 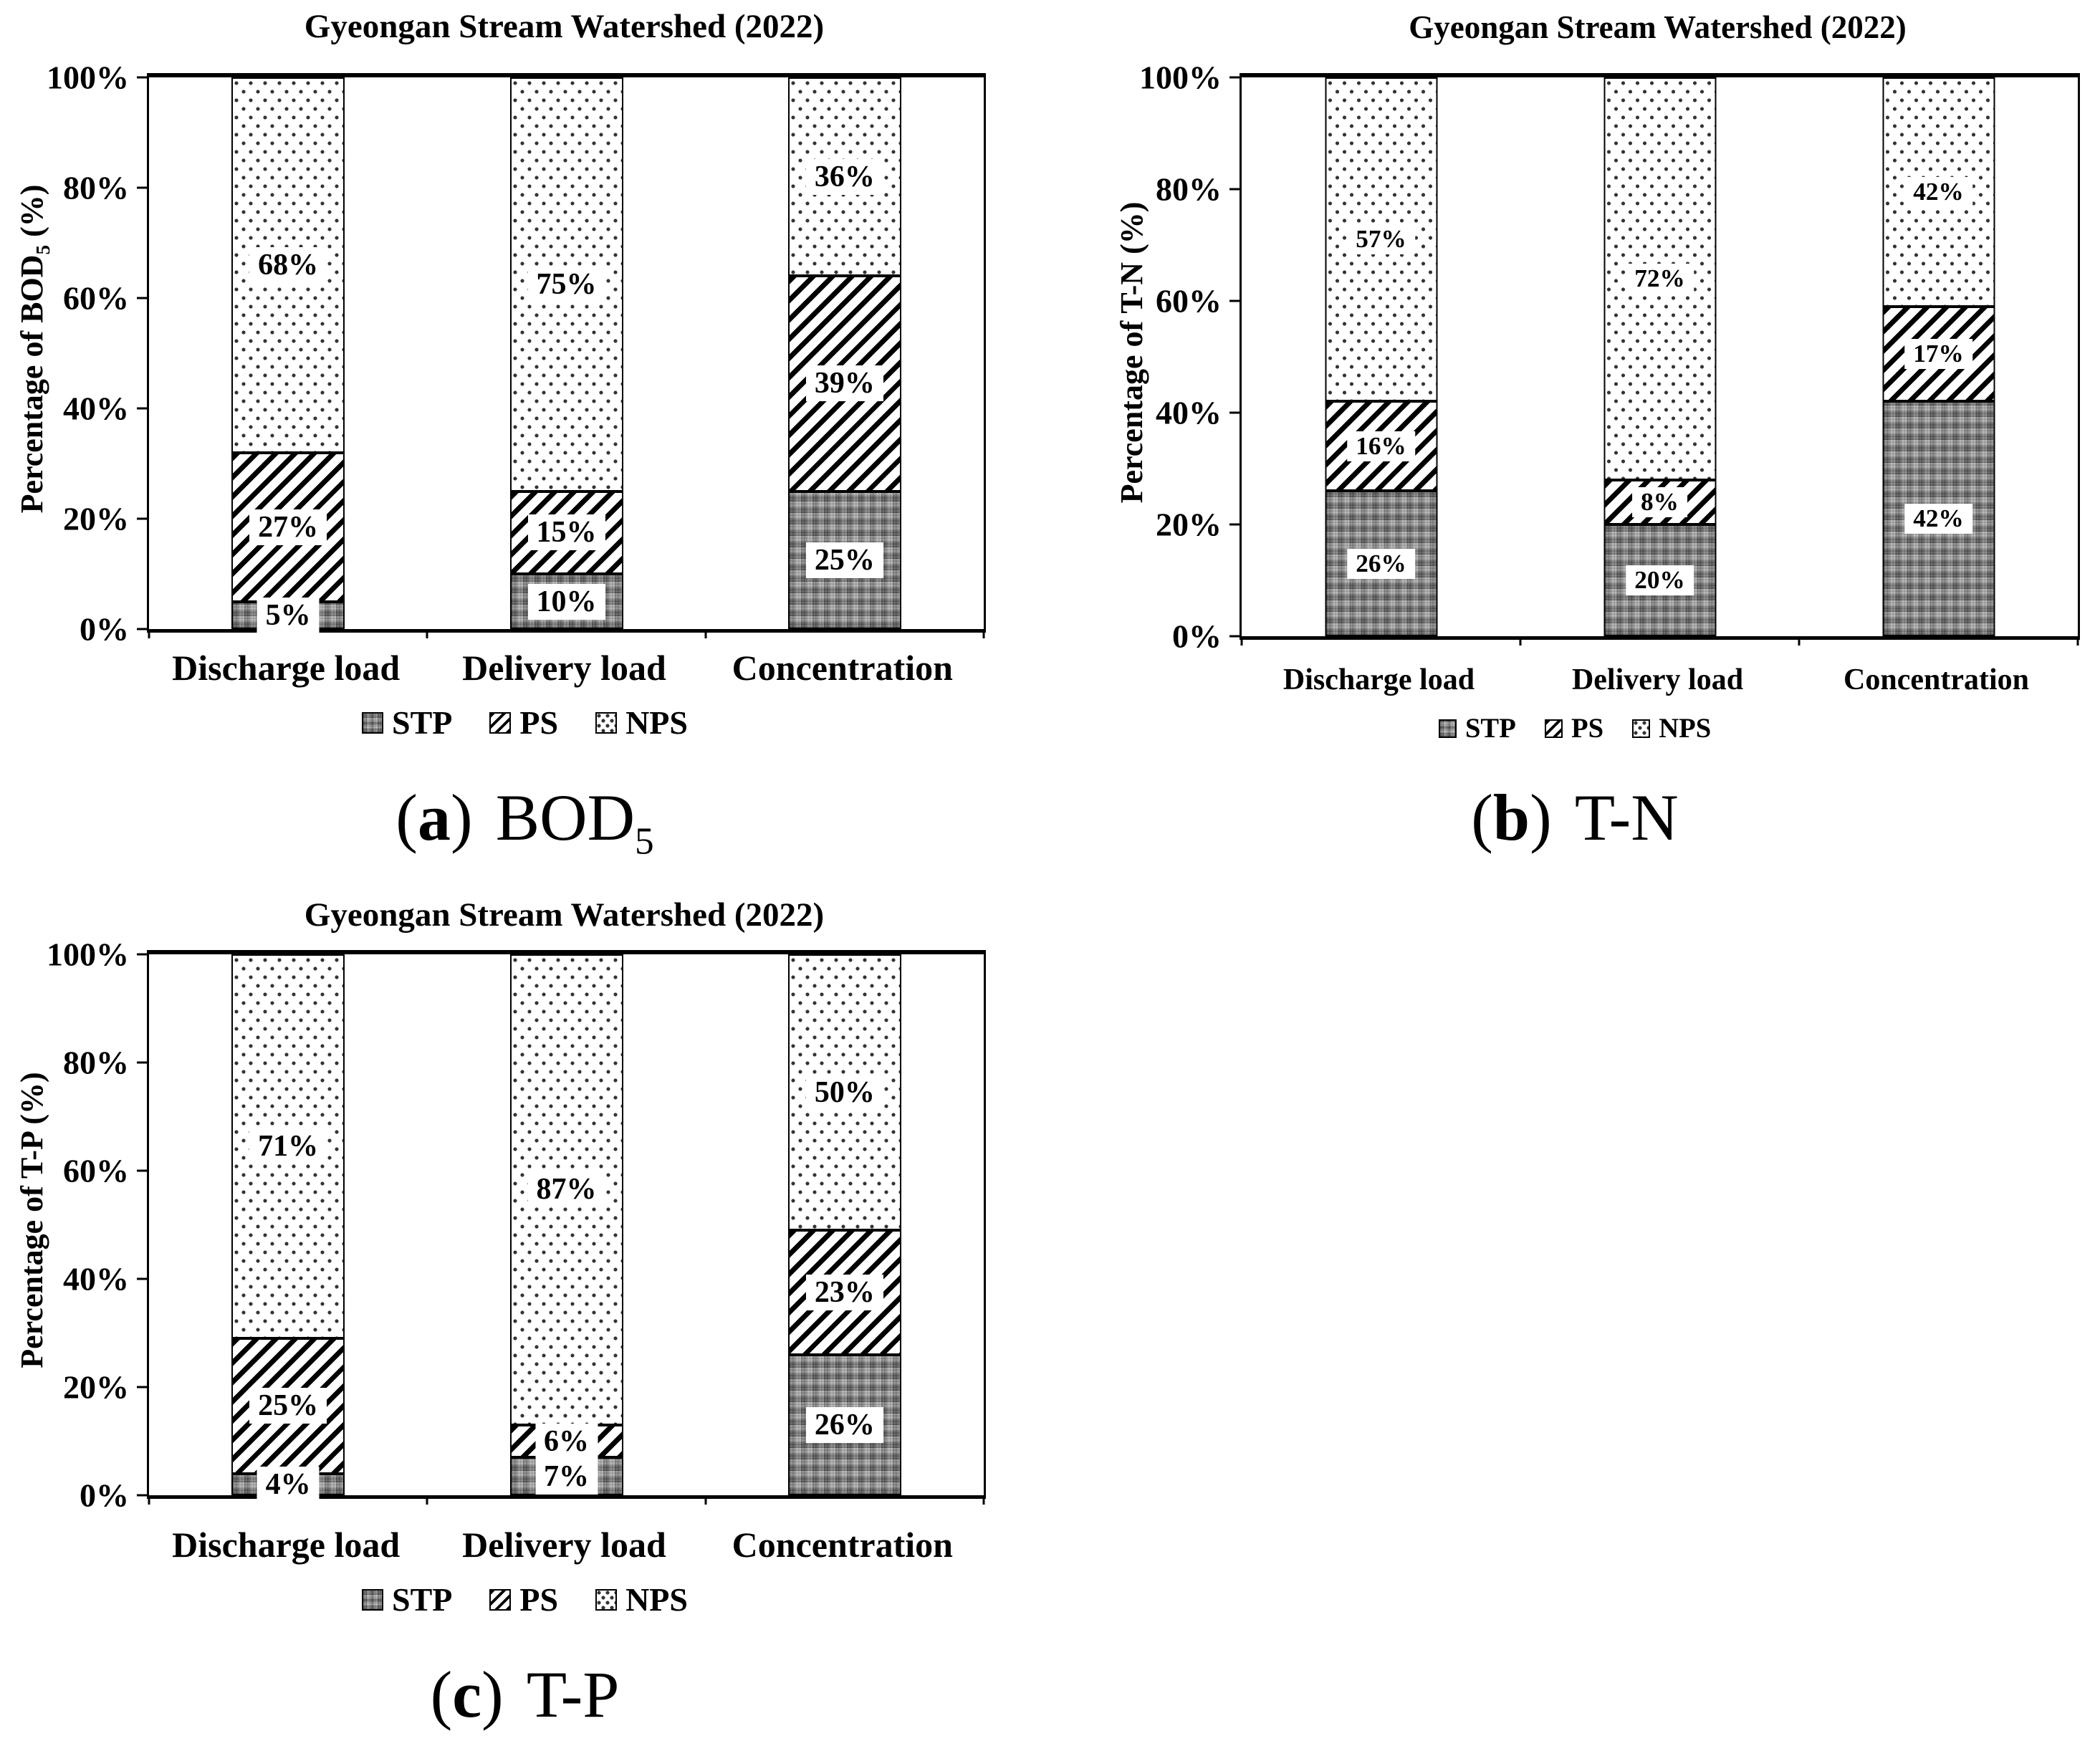 What do you see at coordinates (1511, 817) in the screenshot?
I see `caption-letter: b` at bounding box center [1511, 817].